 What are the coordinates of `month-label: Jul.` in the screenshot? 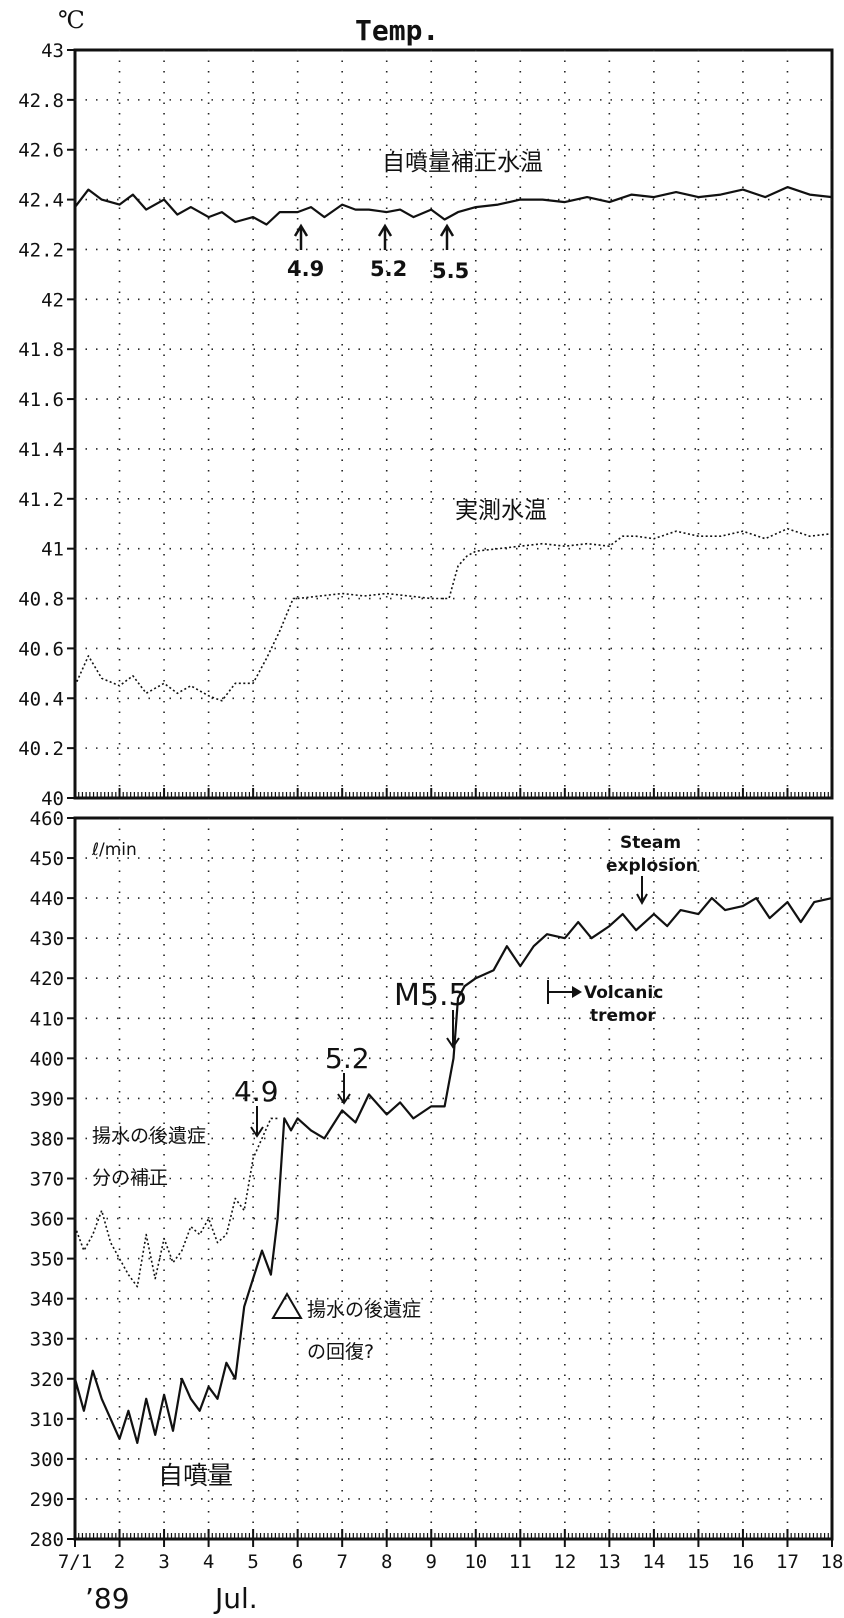 It's located at (235, 1598).